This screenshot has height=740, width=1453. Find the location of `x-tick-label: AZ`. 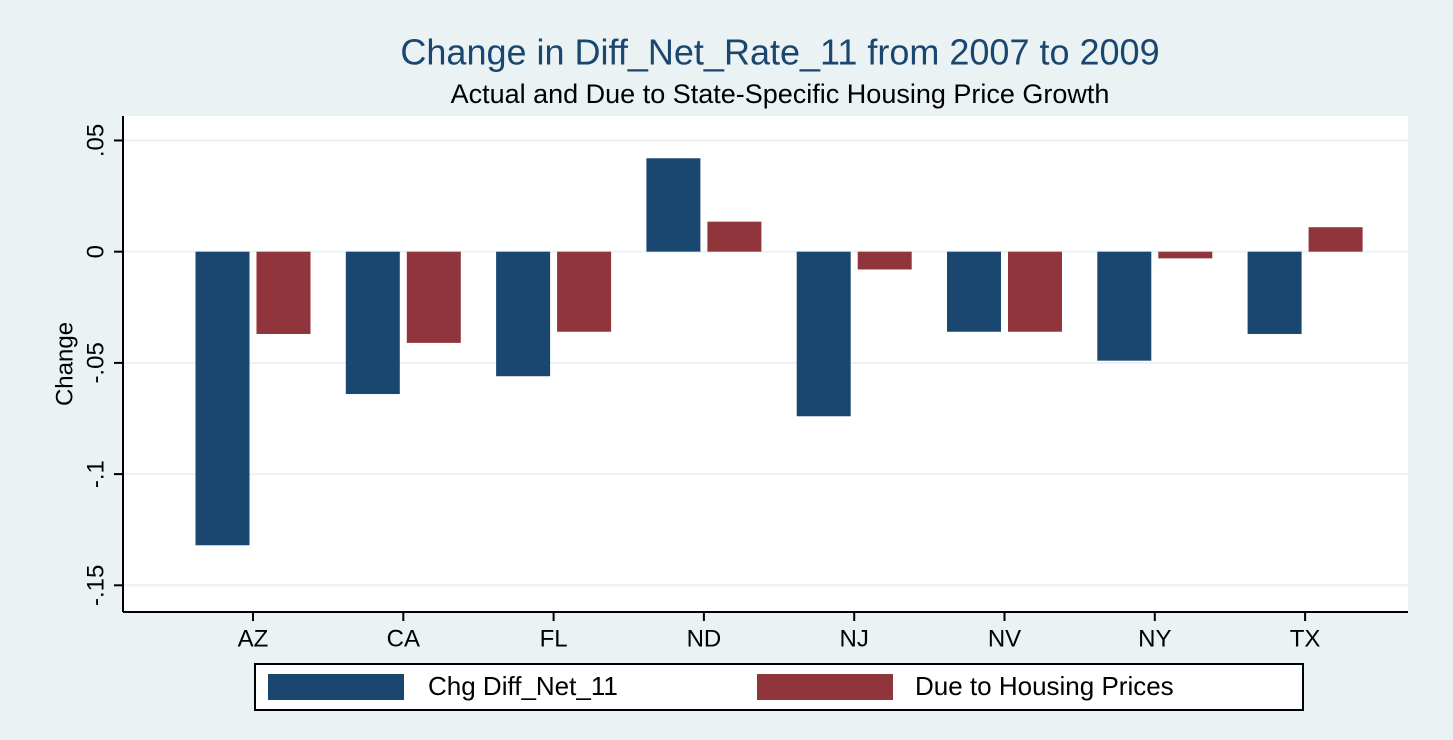

x-tick-label: AZ is located at coordinates (253, 638).